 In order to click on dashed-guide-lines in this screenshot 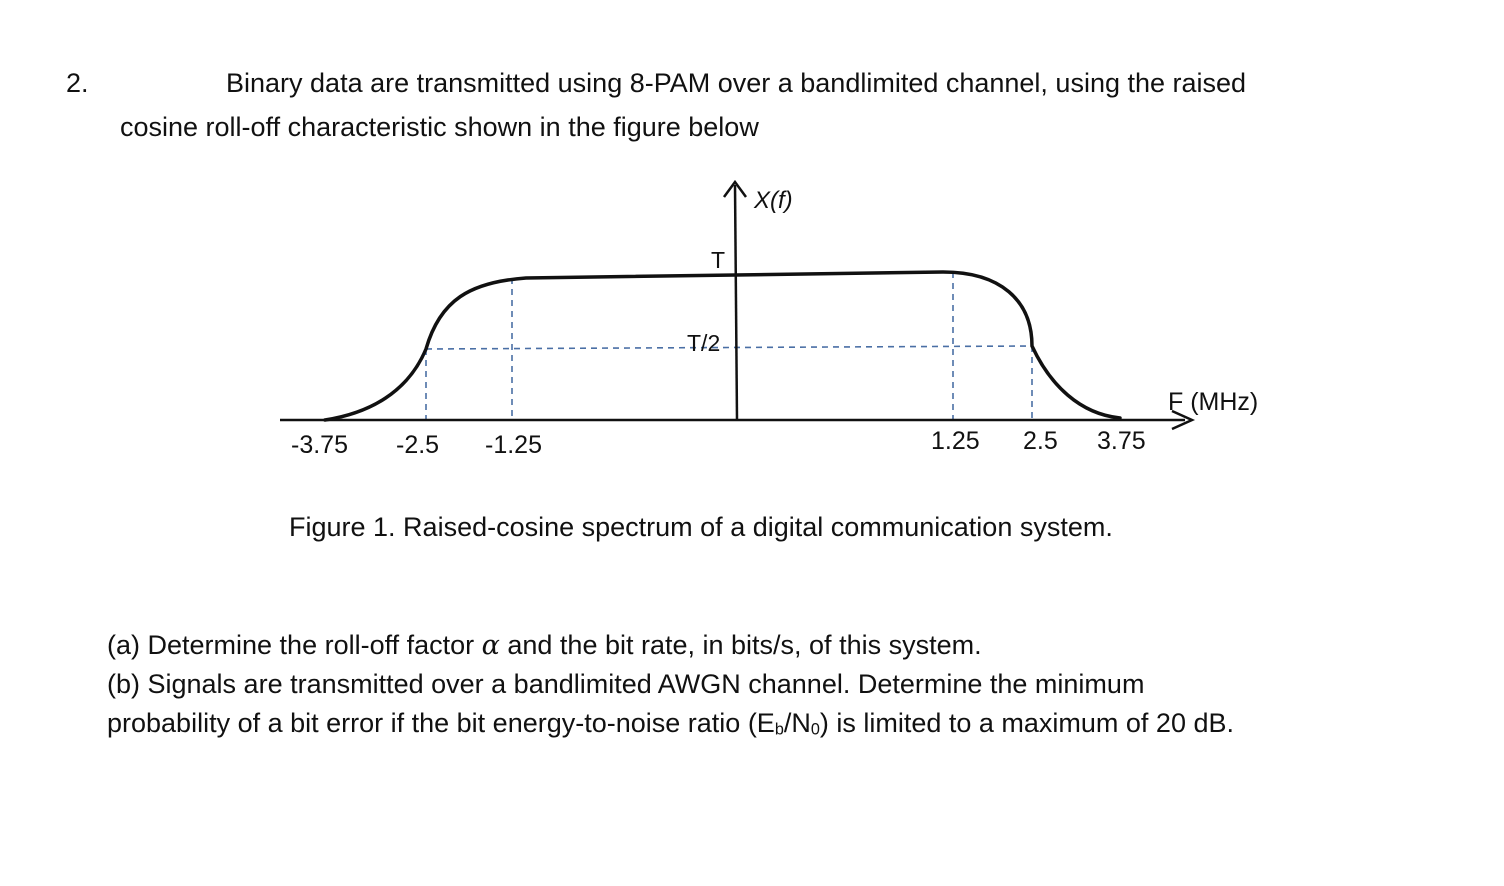, I will do `click(729, 346)`.